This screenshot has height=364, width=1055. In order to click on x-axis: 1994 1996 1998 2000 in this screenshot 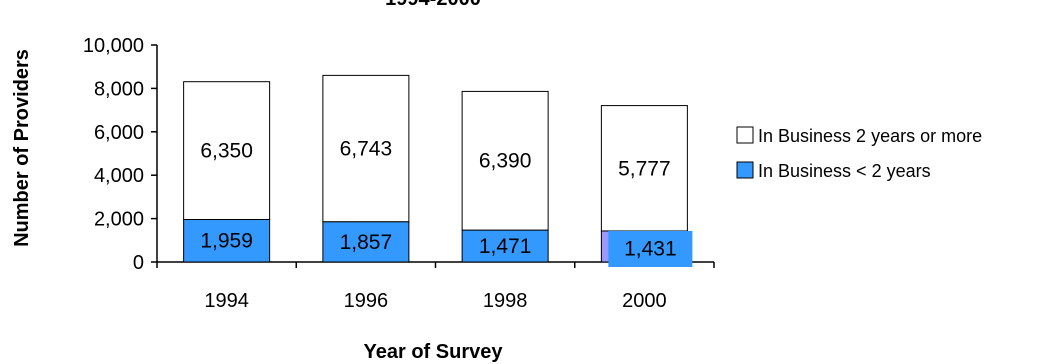, I will do `click(435, 286)`.